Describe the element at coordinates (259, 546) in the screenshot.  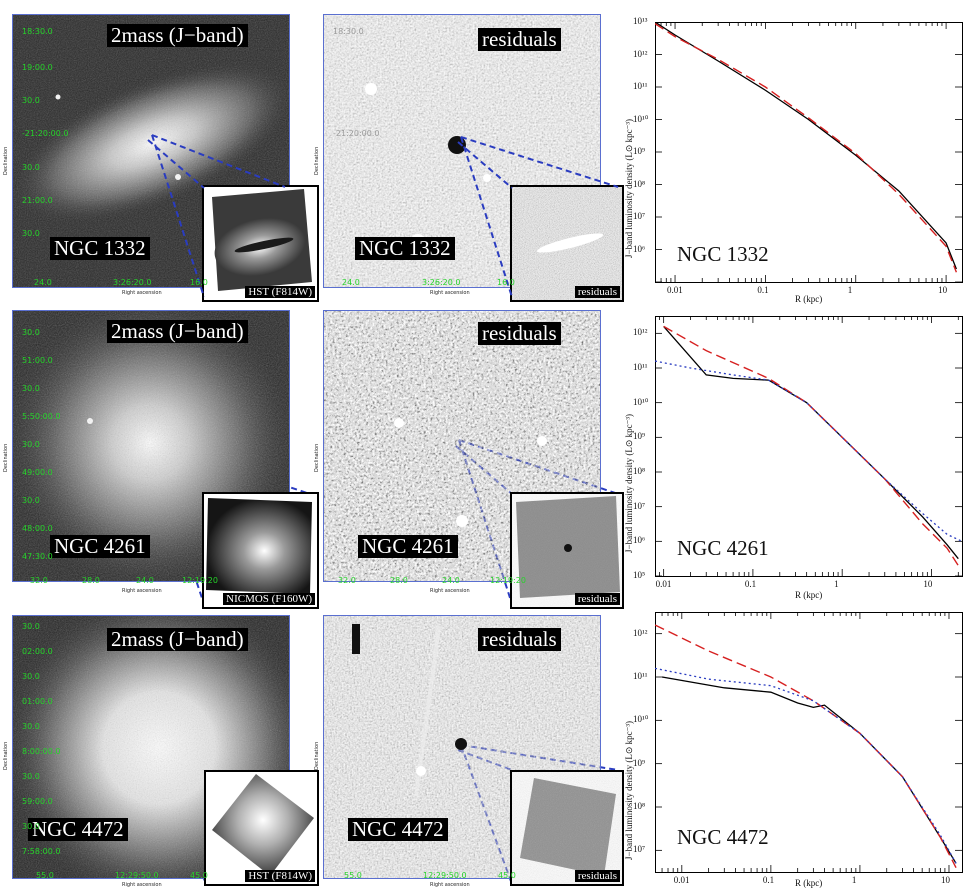
I see `nicmos-inset-image` at that location.